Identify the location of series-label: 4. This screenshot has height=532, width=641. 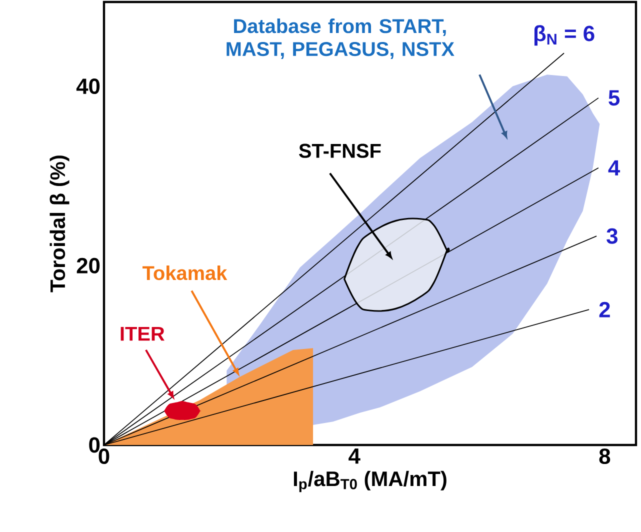
(614, 168).